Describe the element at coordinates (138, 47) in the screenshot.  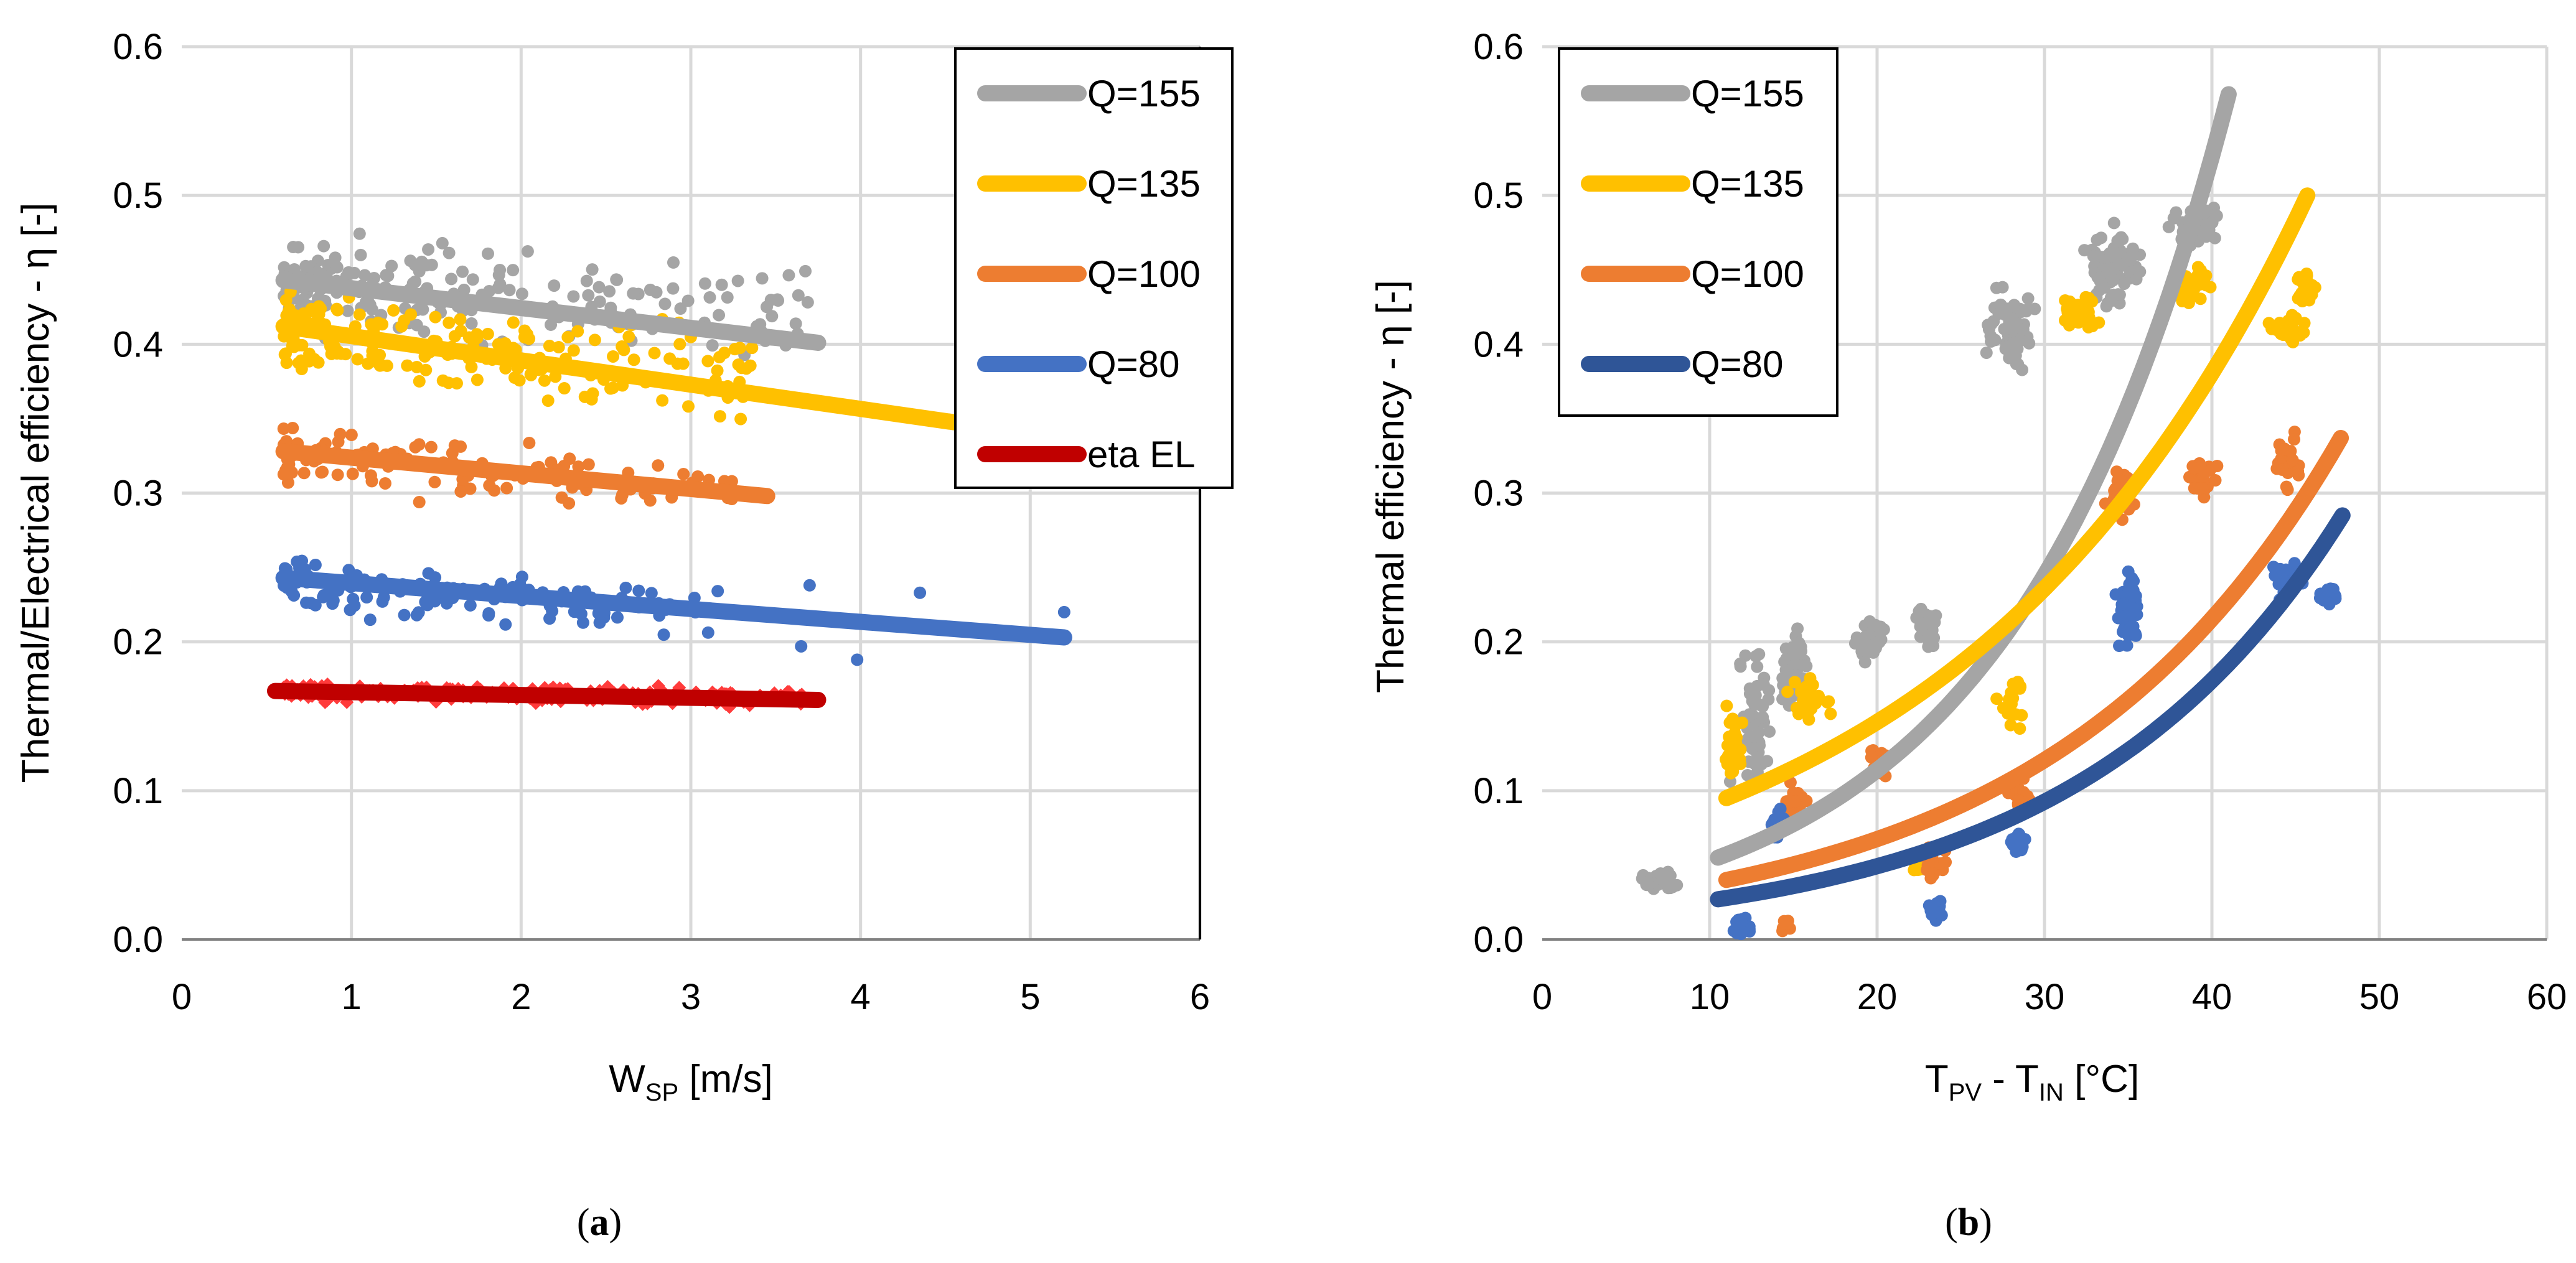
I see `y-tick-label: 0.6` at that location.